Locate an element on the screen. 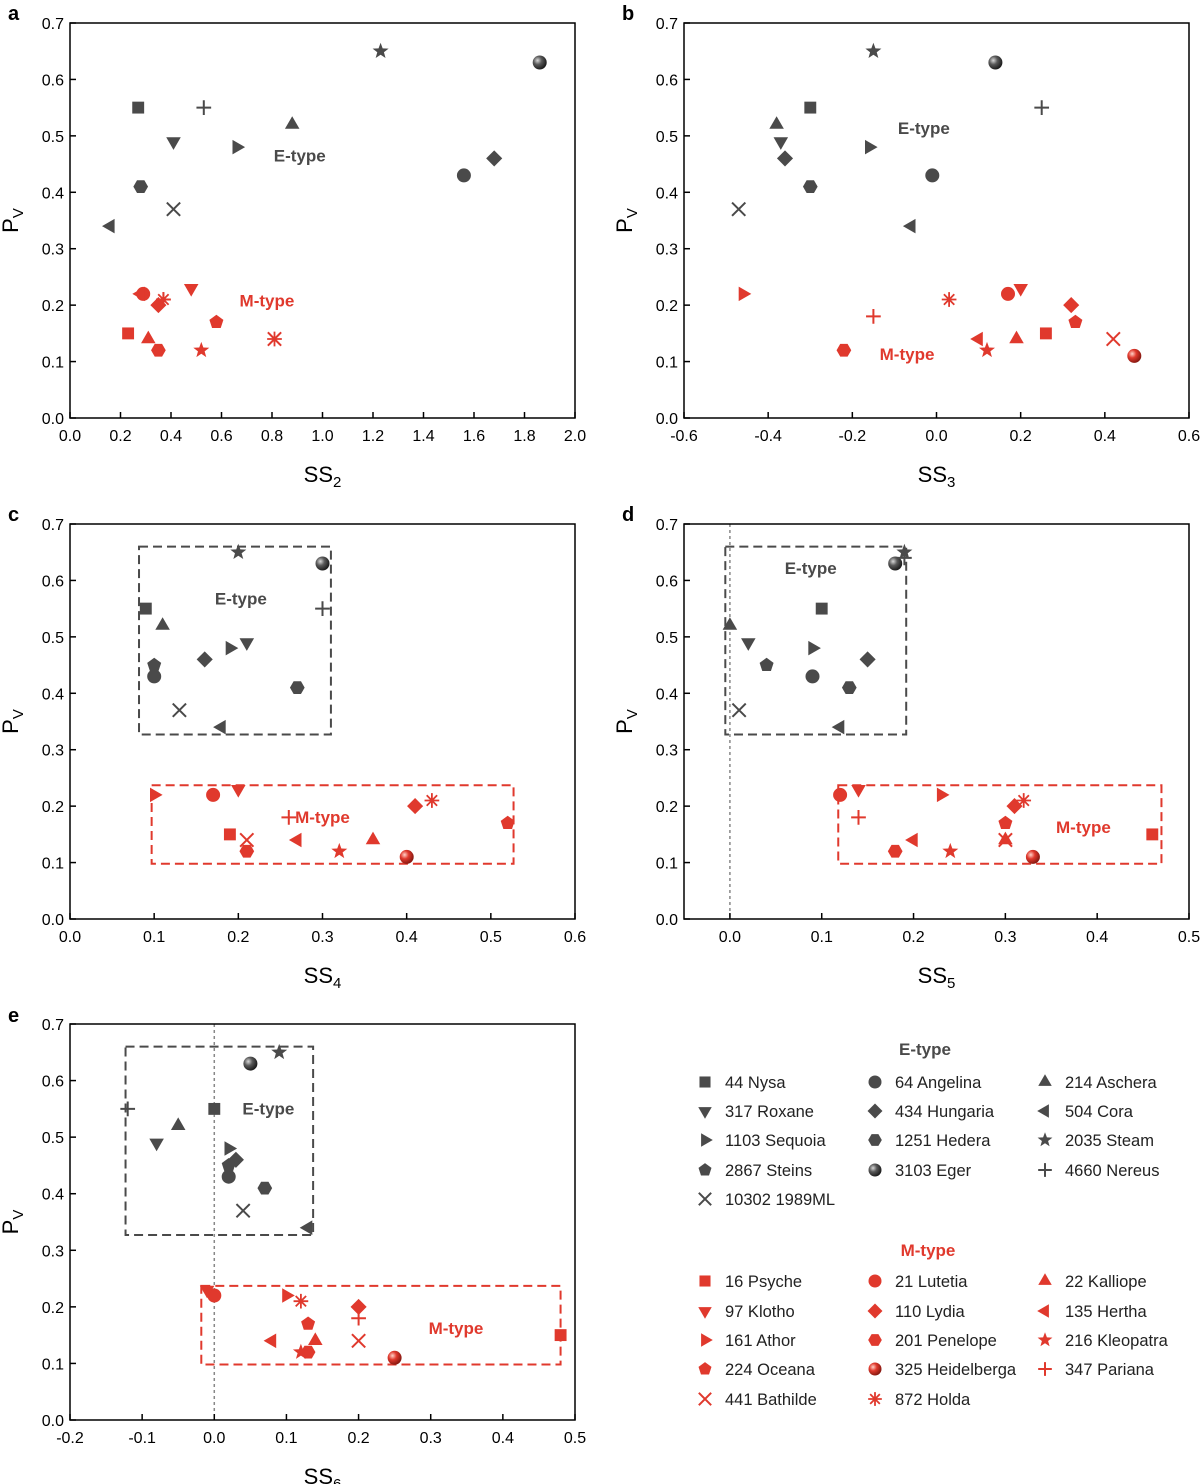 The width and height of the screenshot is (1200, 1484). x-tick-label: -0.2 is located at coordinates (853, 436).